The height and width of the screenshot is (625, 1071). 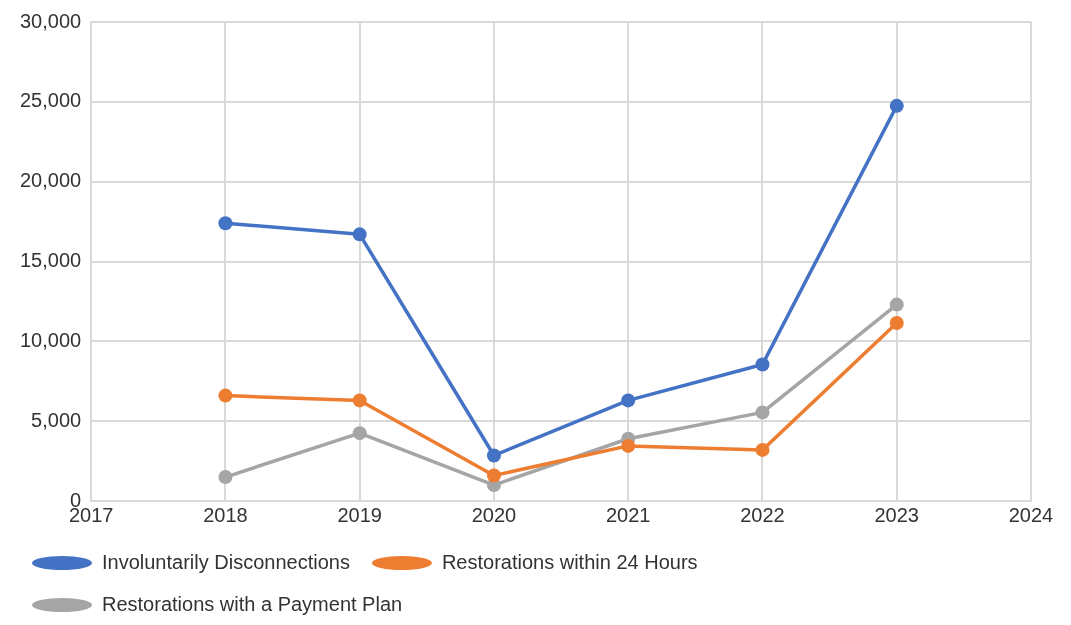 What do you see at coordinates (359, 514) in the screenshot?
I see `x-tick-label: 2019` at bounding box center [359, 514].